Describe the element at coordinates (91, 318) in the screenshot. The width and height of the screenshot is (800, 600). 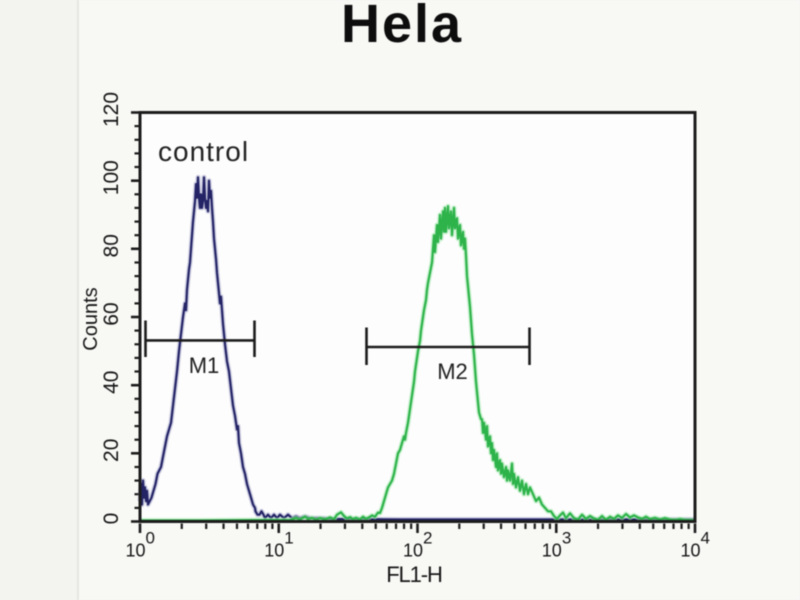
I see `svg-text: Counts` at that location.